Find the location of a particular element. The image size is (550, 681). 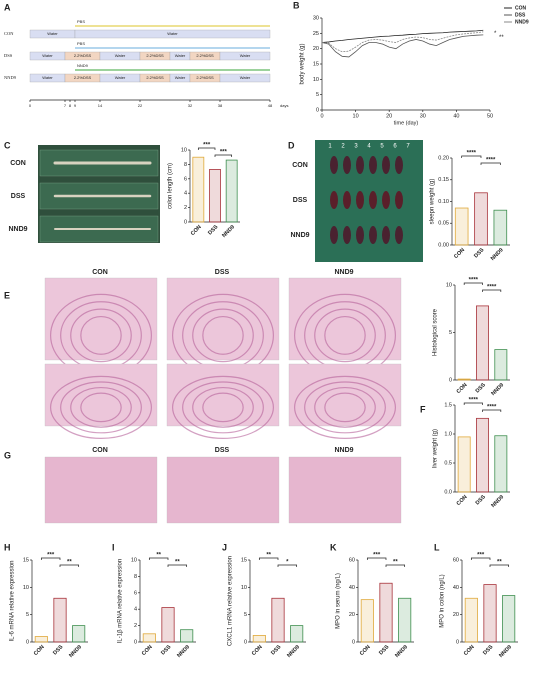

treatment-label: PBS is located at coordinates (81, 21).